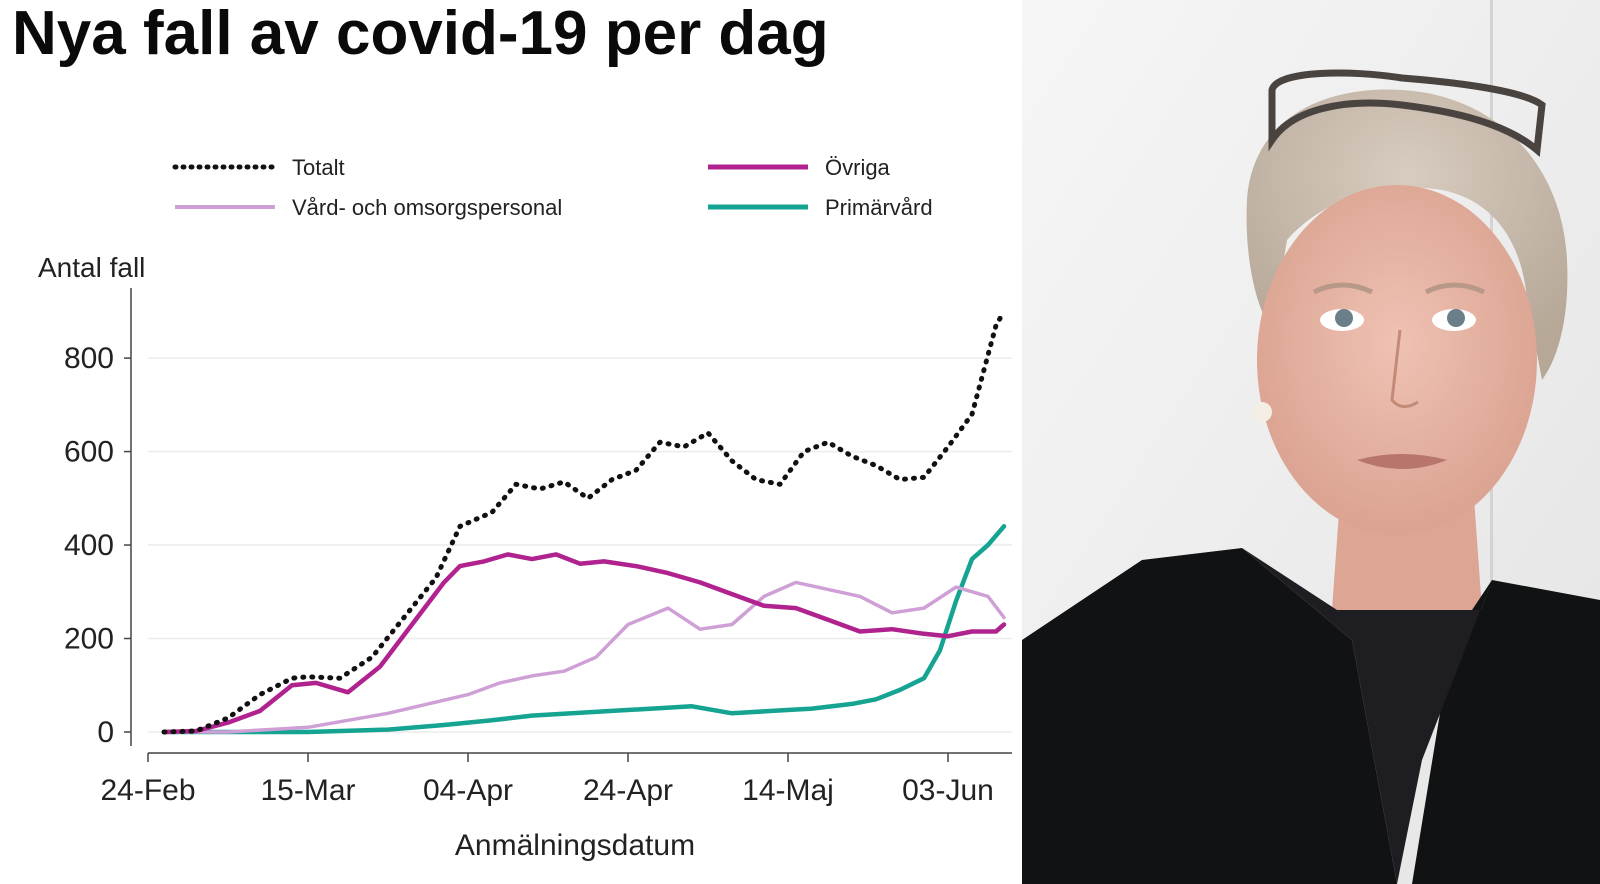  What do you see at coordinates (575, 845) in the screenshot?
I see `x-axis-label: Anmälningsdatum` at bounding box center [575, 845].